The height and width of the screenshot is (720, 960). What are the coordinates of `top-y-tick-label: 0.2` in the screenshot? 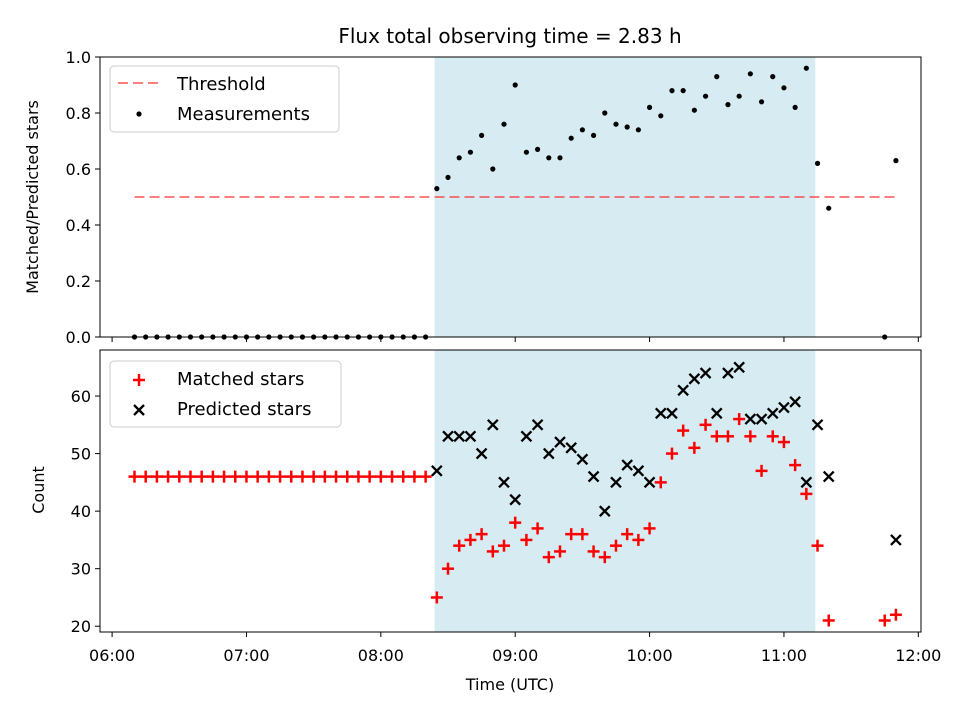 It's located at (78, 281).